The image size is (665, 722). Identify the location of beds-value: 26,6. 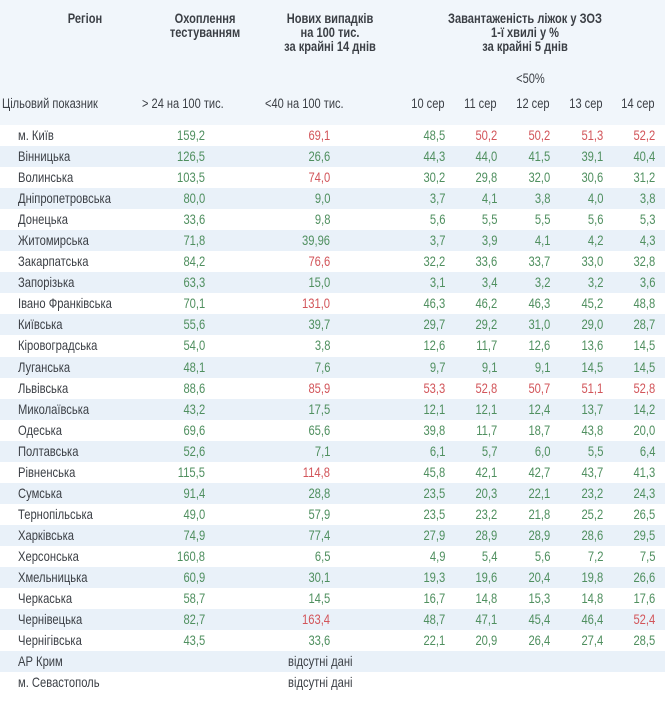
(644, 576).